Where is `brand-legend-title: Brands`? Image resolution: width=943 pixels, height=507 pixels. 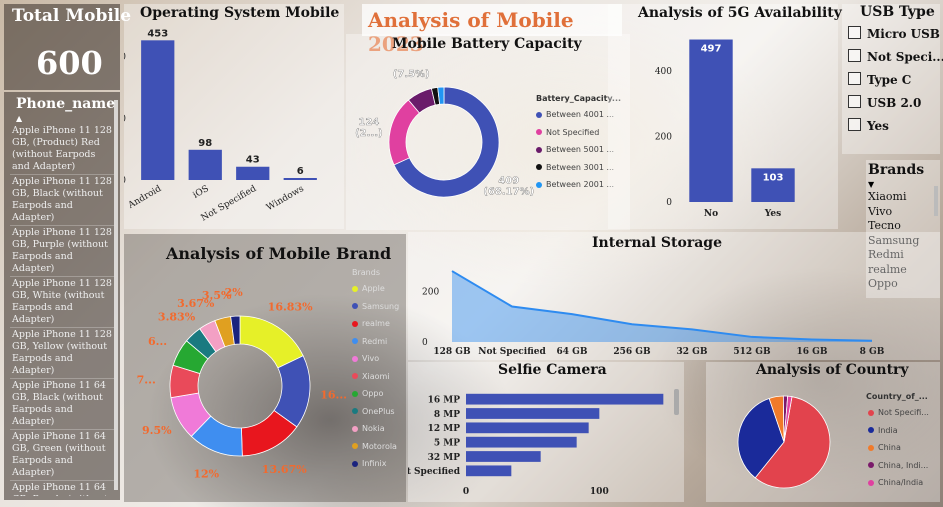
brand-legend-title: Brands is located at coordinates (366, 272).